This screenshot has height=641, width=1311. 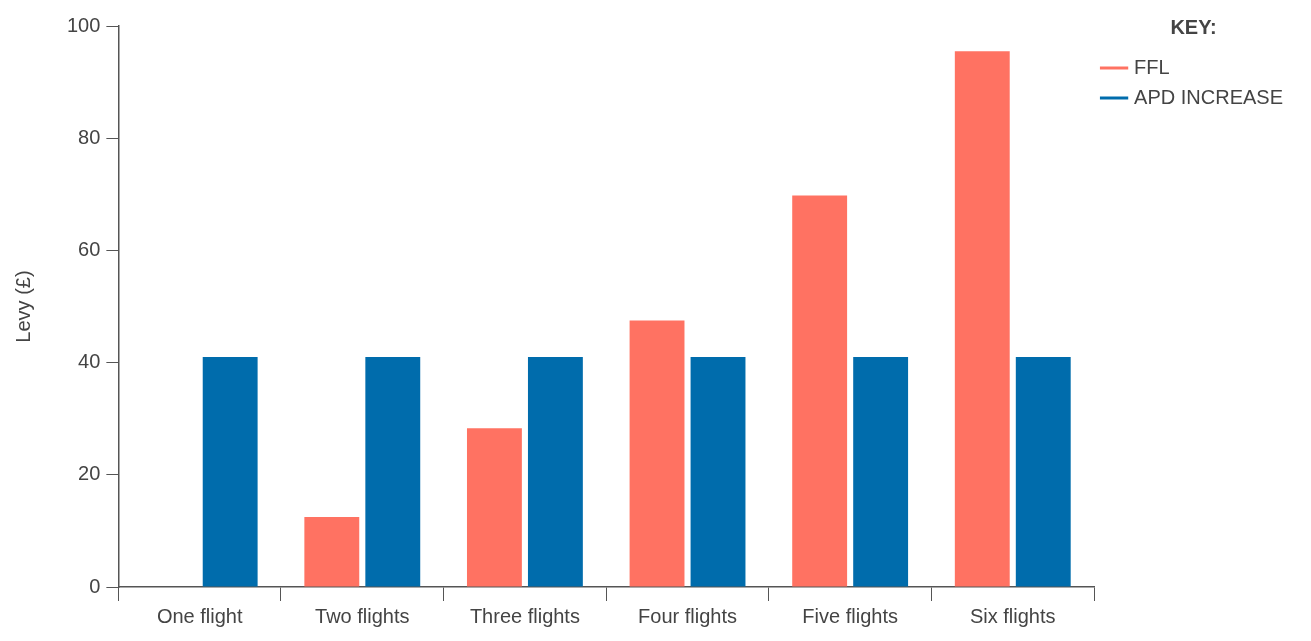 What do you see at coordinates (83, 24) in the screenshot?
I see `y-tick-label: 100` at bounding box center [83, 24].